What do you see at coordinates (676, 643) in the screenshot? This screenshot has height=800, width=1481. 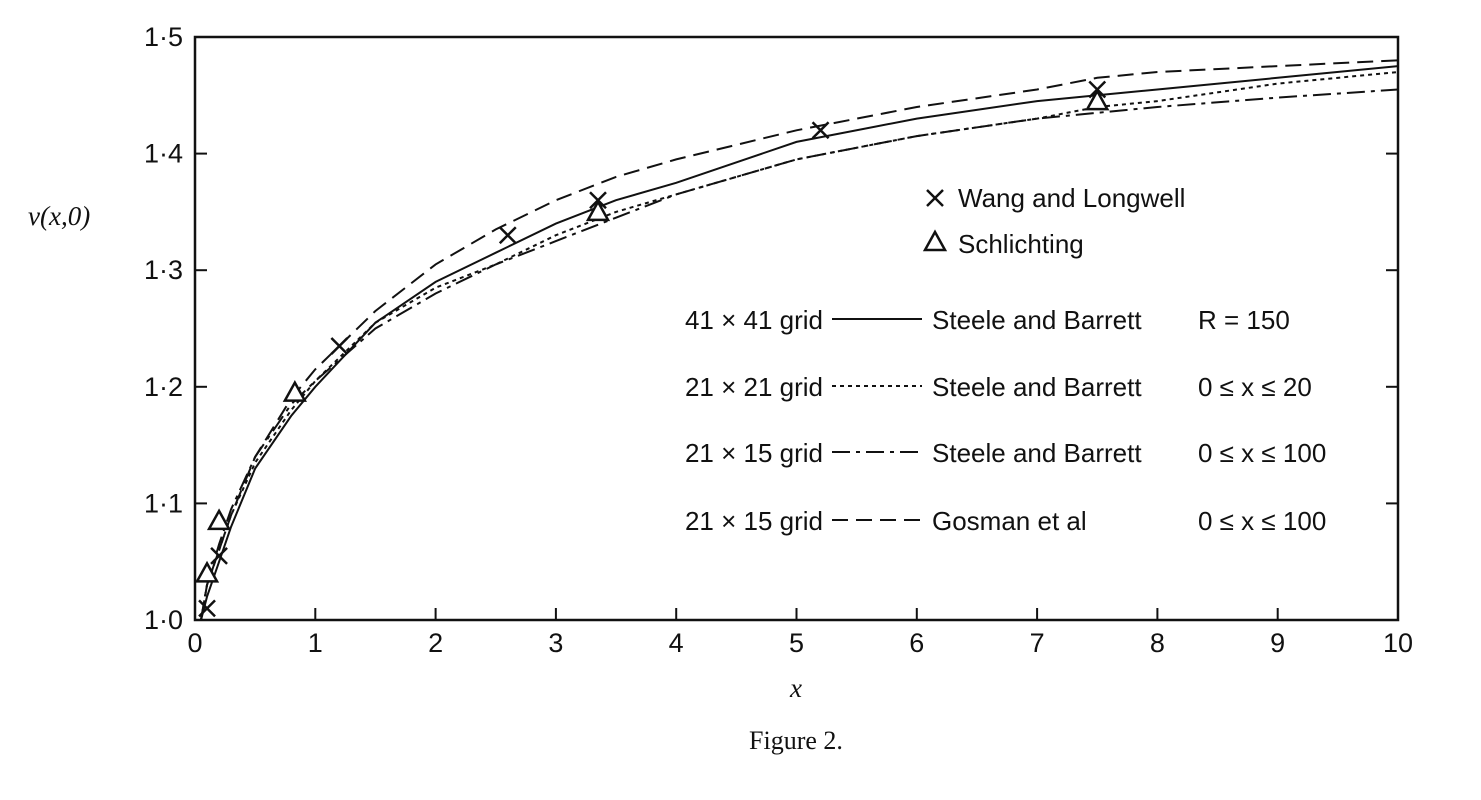 I see `x-tick-label: 4` at bounding box center [676, 643].